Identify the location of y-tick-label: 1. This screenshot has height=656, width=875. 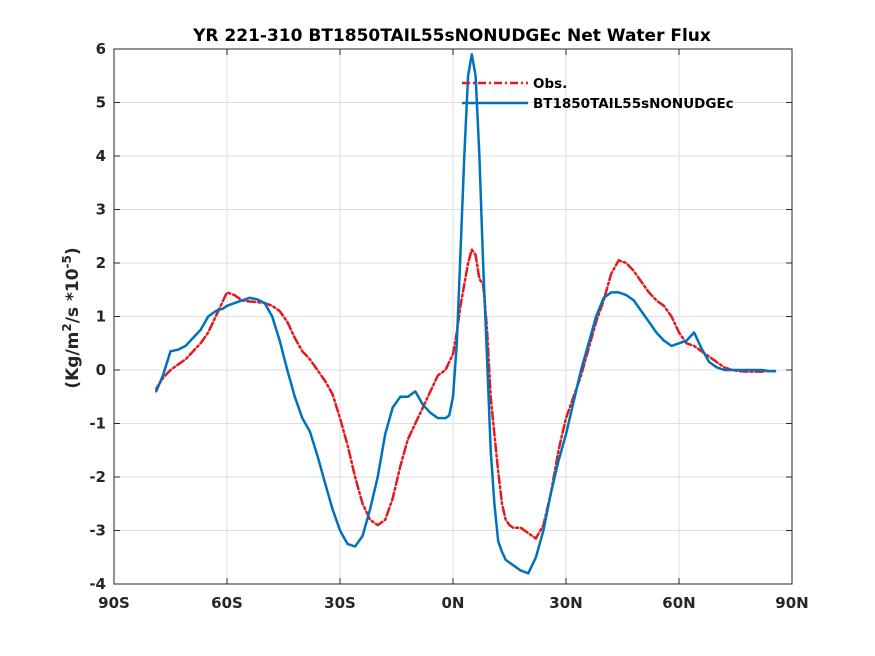
(101, 317).